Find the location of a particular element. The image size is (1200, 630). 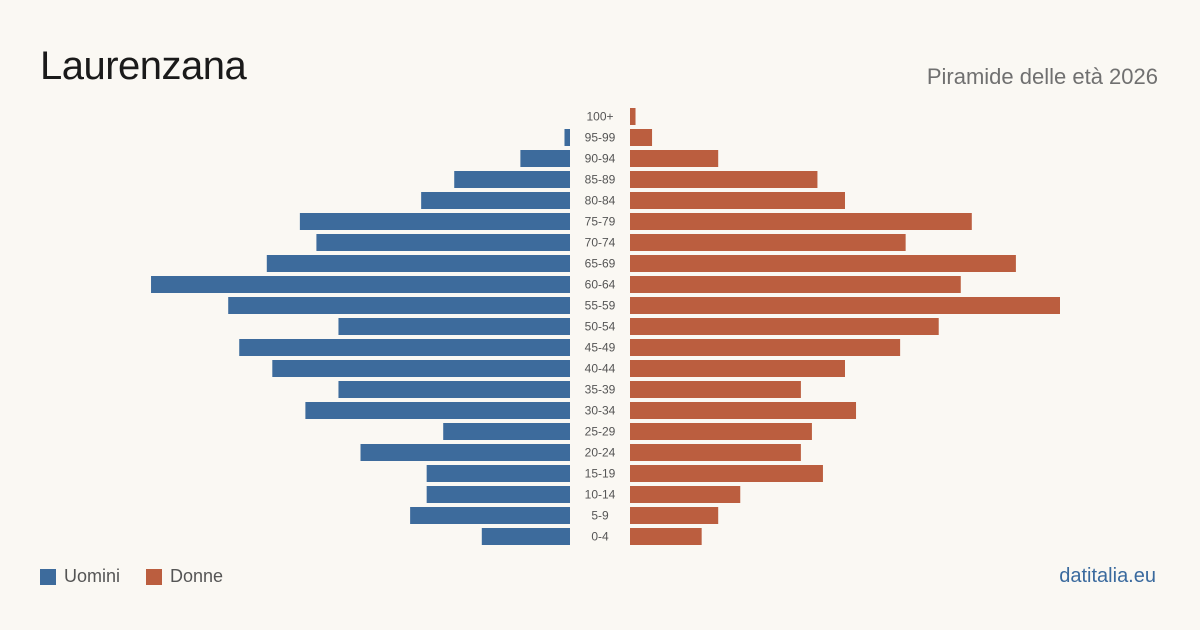

age-label-40-44: 40-44 is located at coordinates (600, 369).